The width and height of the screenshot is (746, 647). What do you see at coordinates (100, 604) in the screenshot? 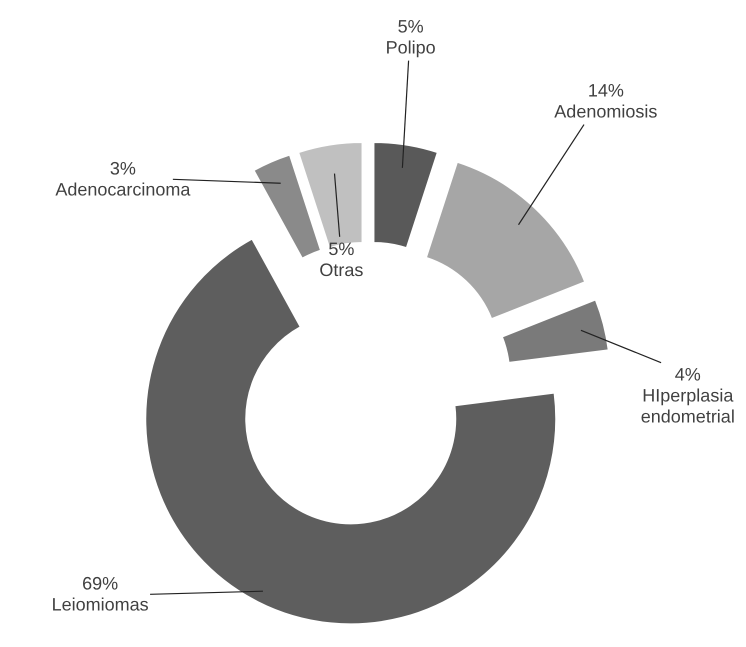
I see `slice-label: Leiomiomas` at bounding box center [100, 604].